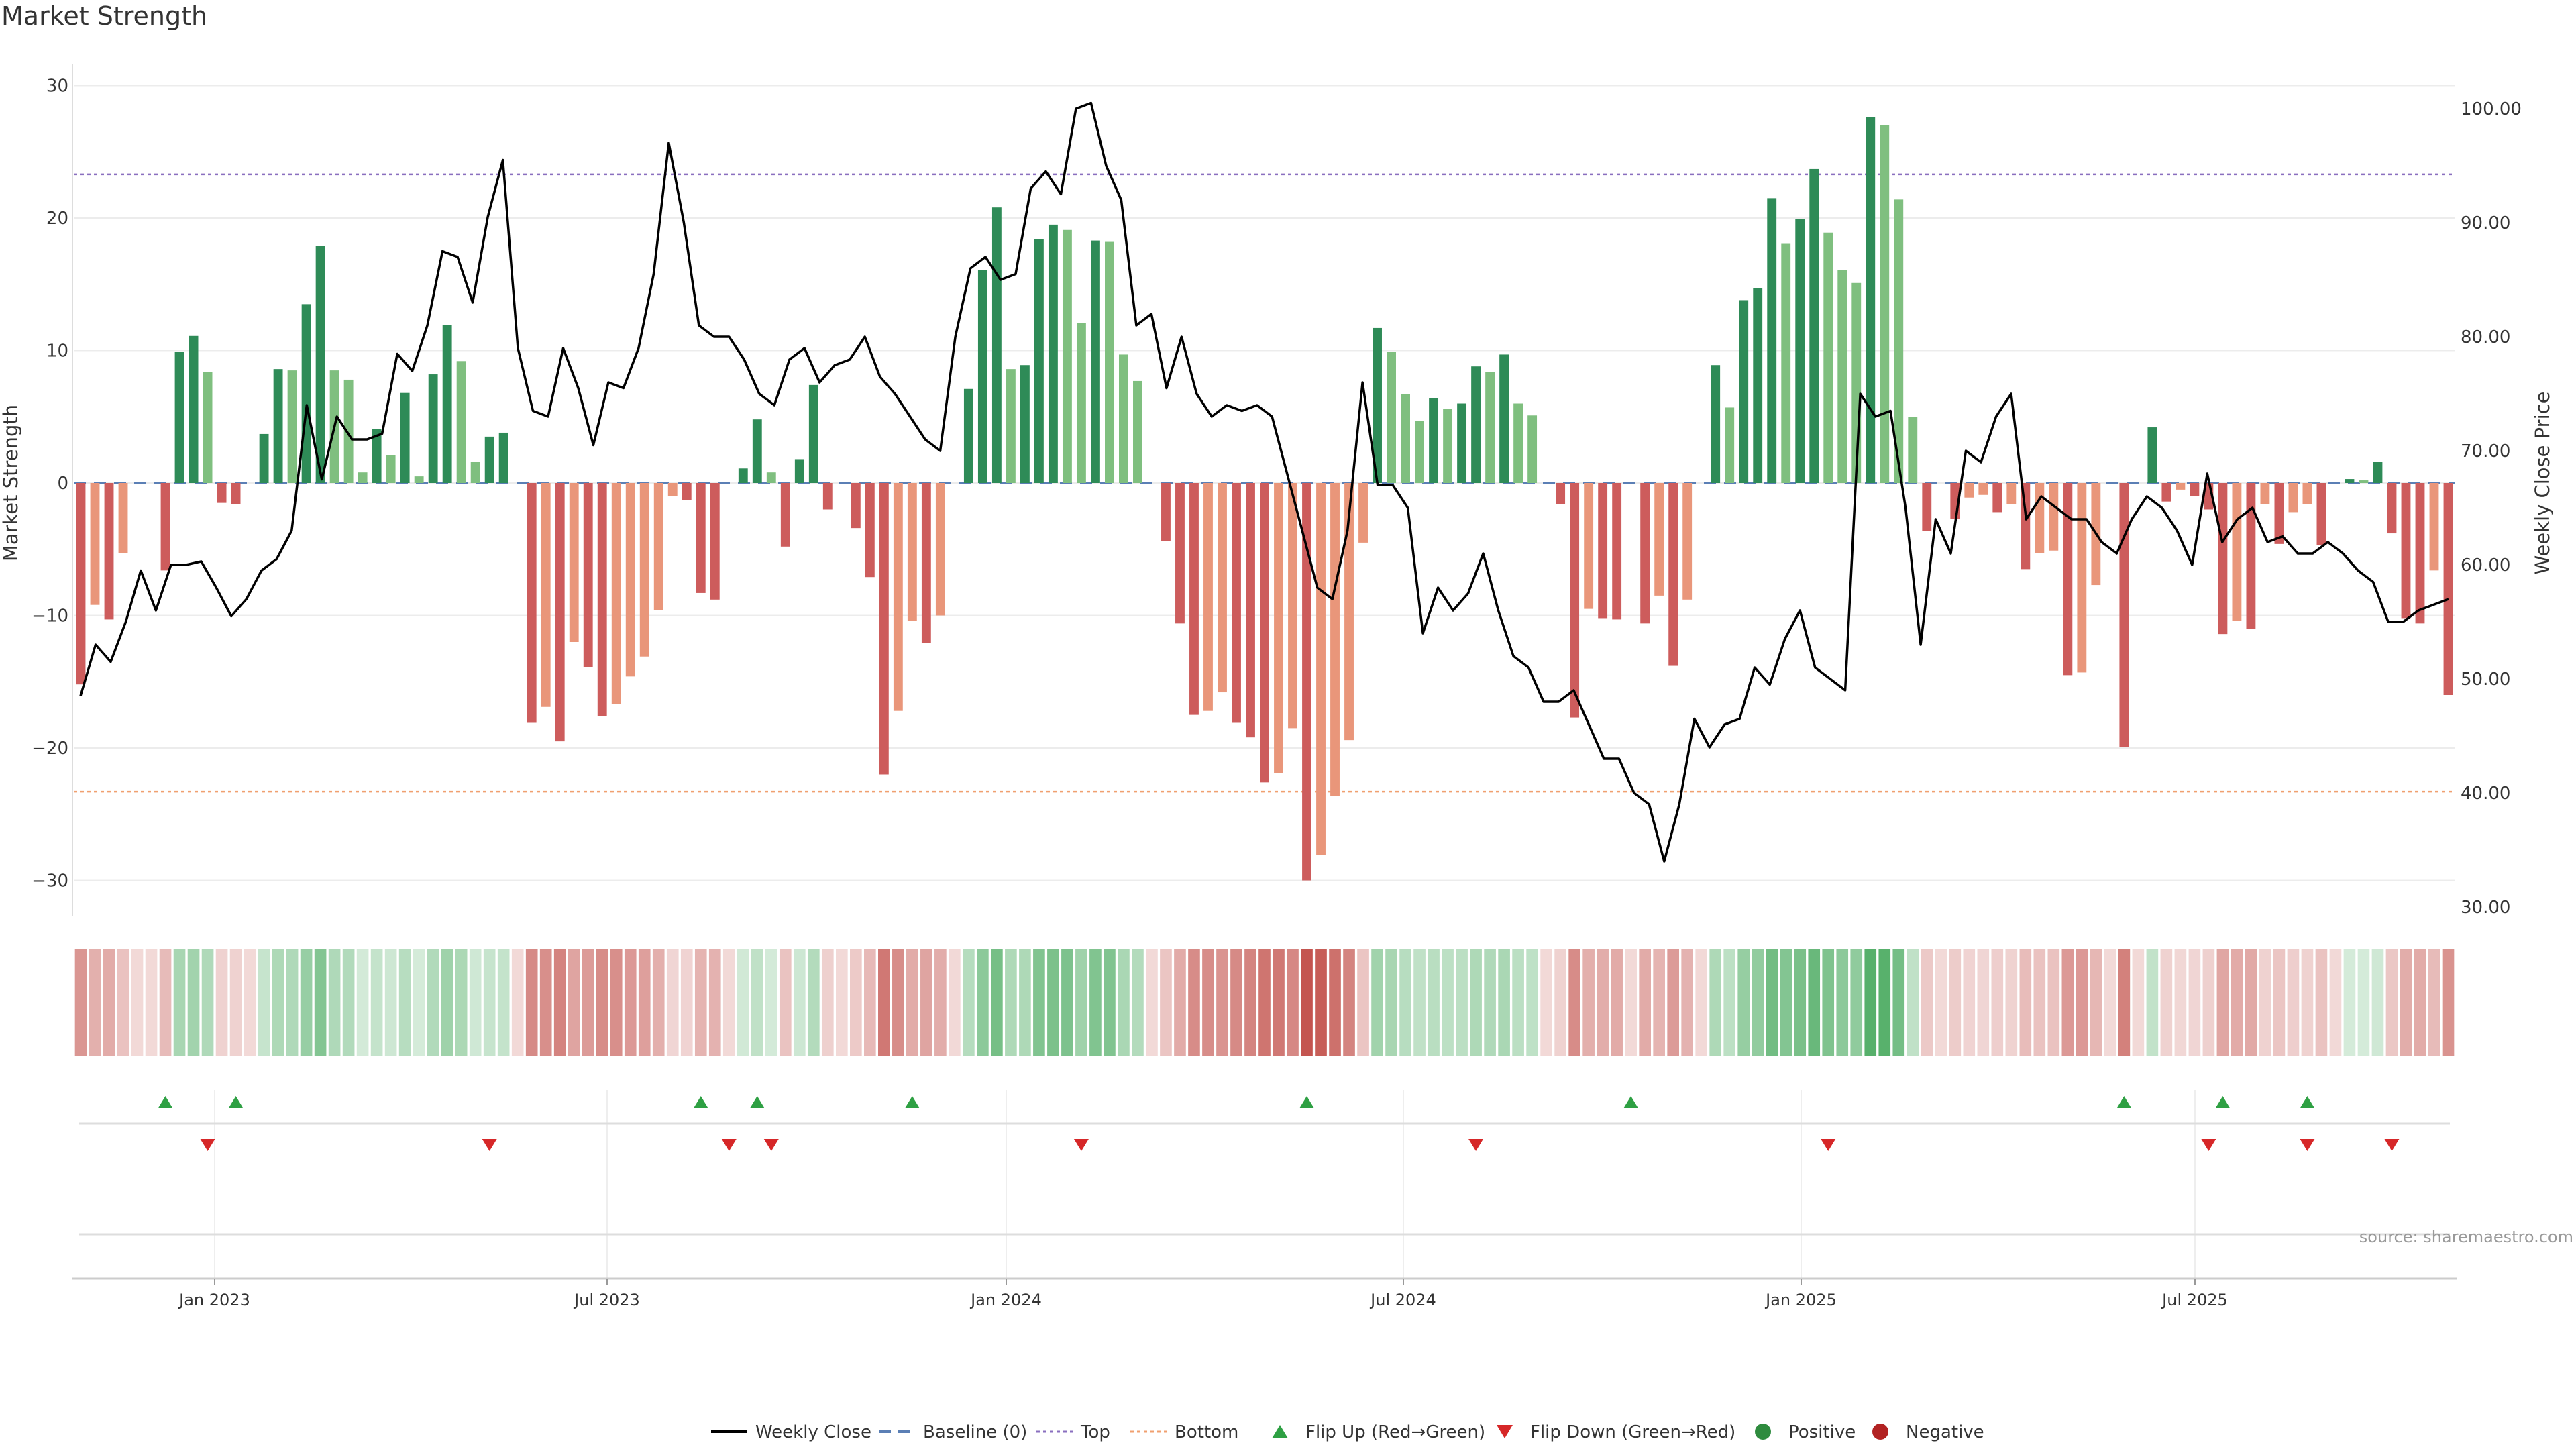 This screenshot has height=1449, width=2576. I want to click on x-tick-label-2: Jan 2024, so click(1005, 1300).